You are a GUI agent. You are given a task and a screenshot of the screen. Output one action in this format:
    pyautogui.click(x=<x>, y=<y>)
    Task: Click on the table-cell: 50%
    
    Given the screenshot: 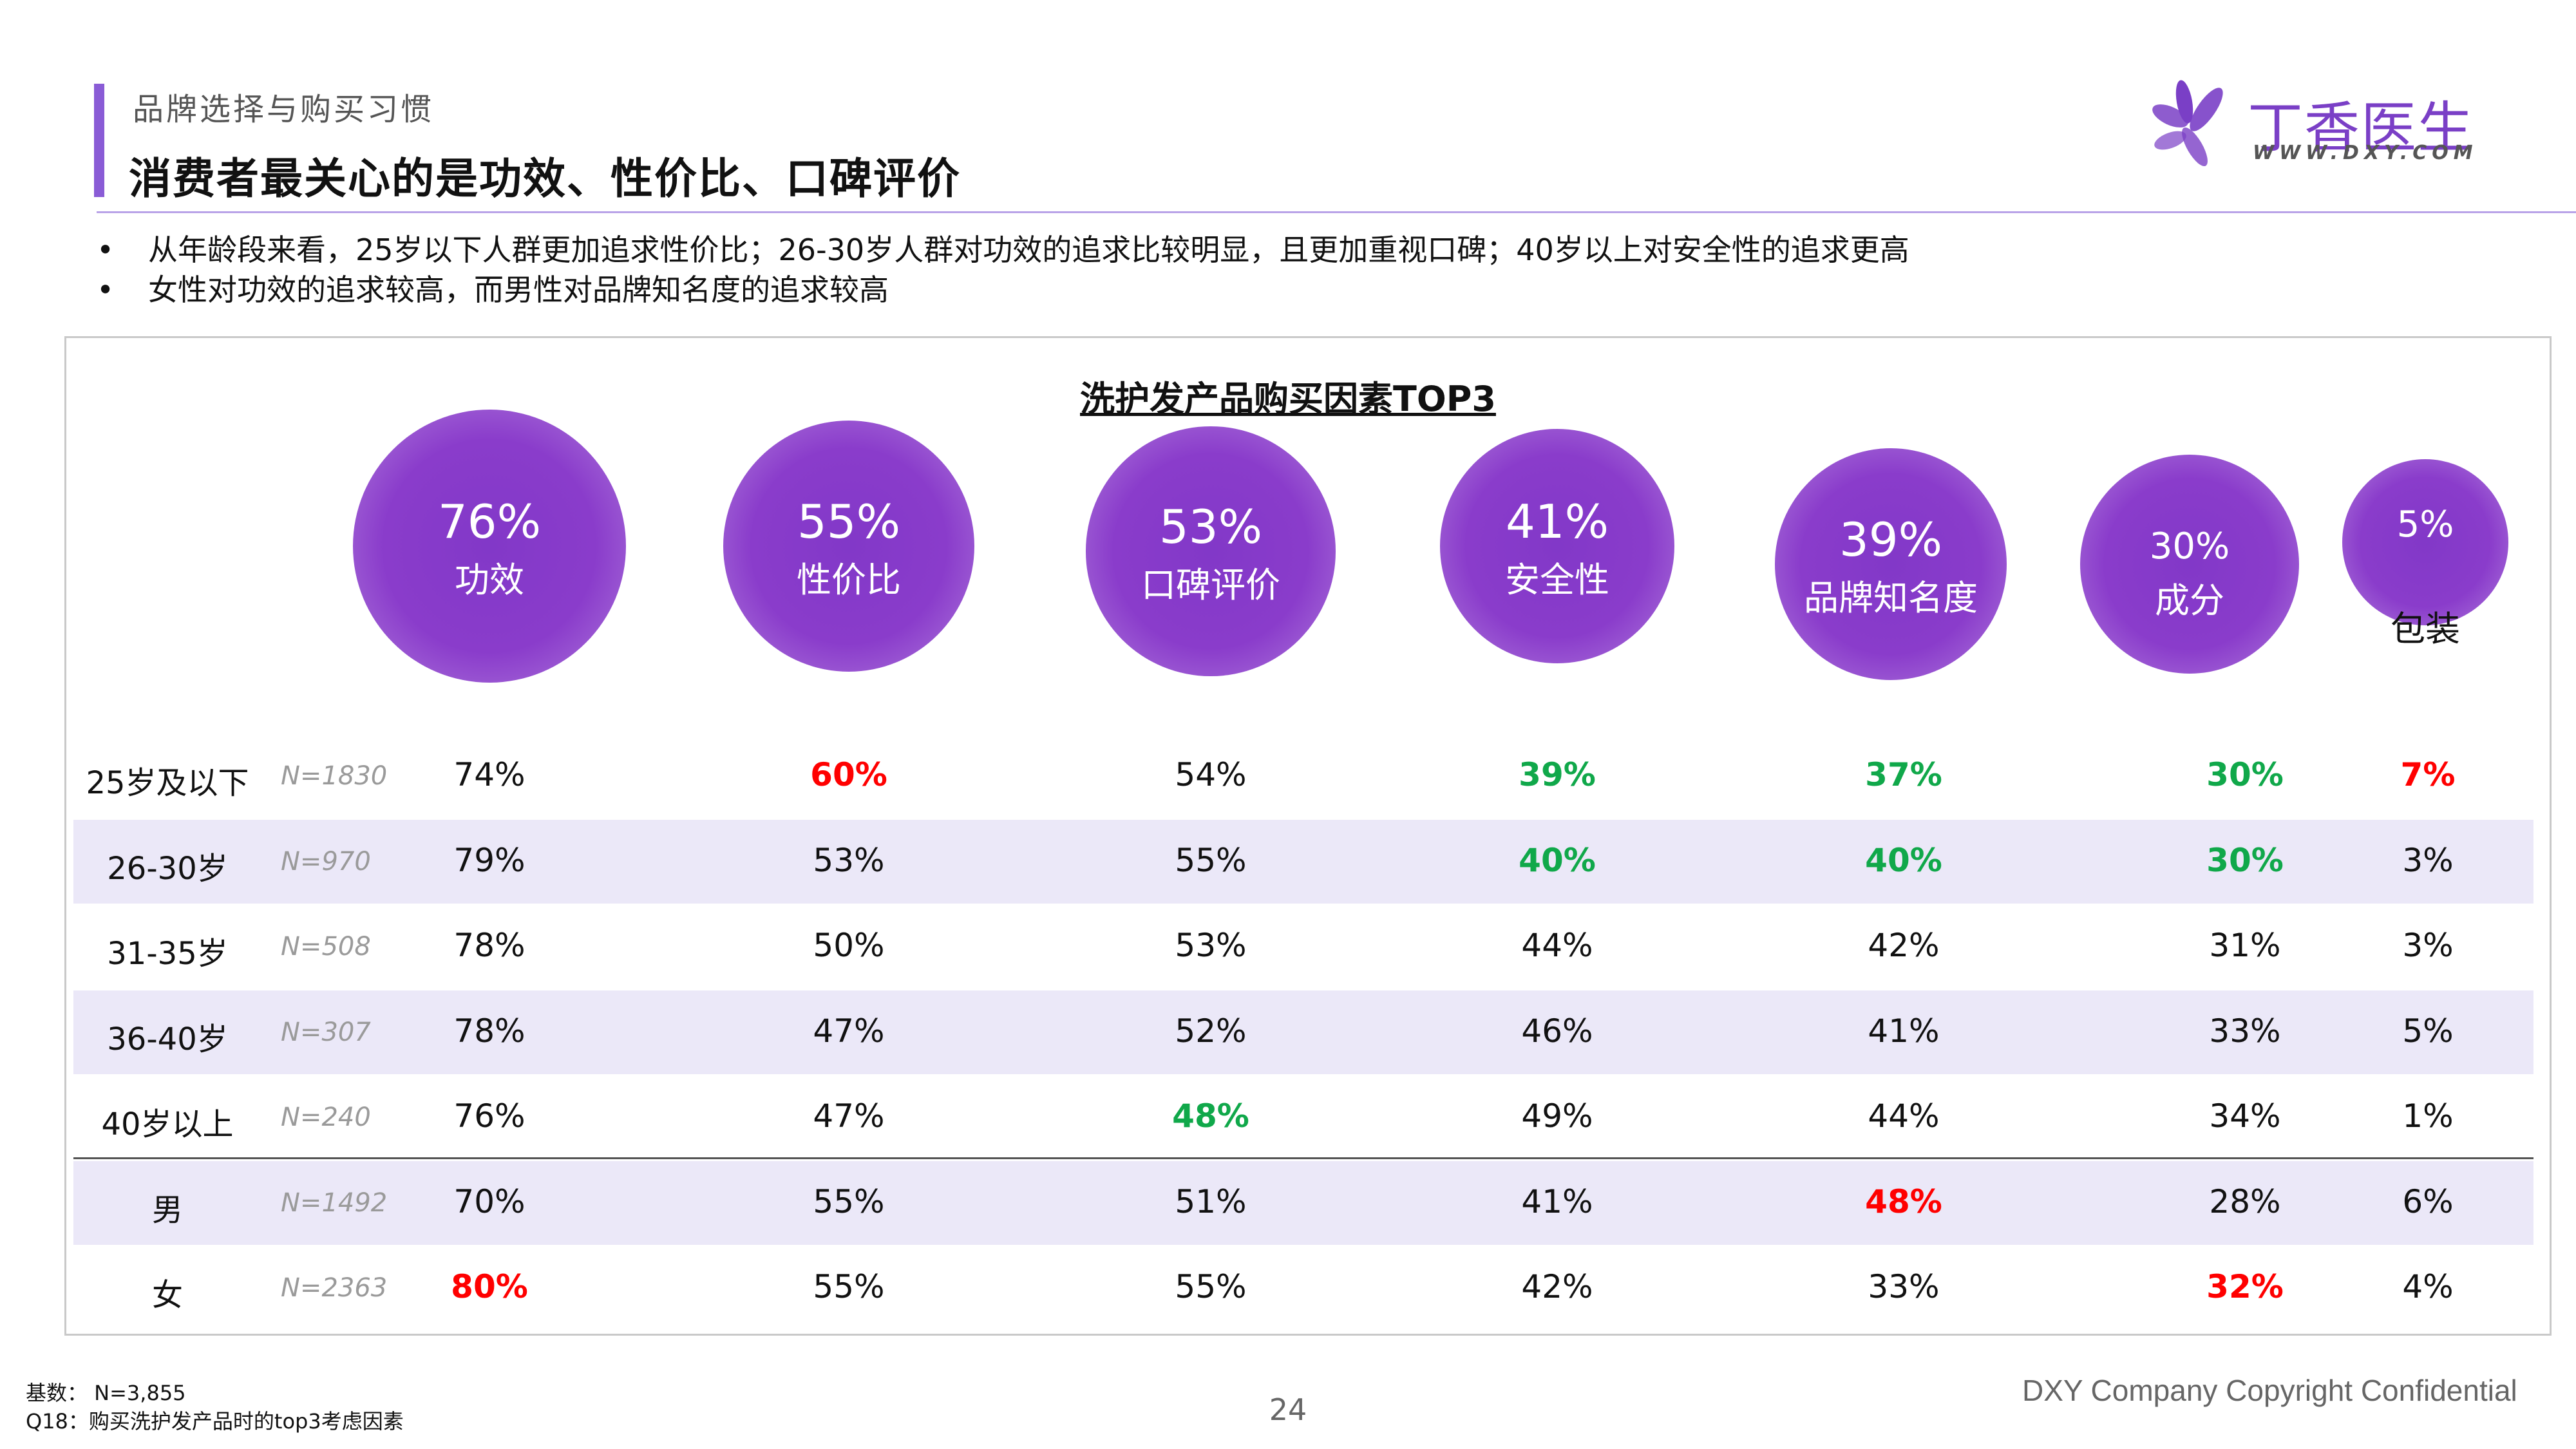 What is the action you would take?
    pyautogui.click(x=849, y=945)
    